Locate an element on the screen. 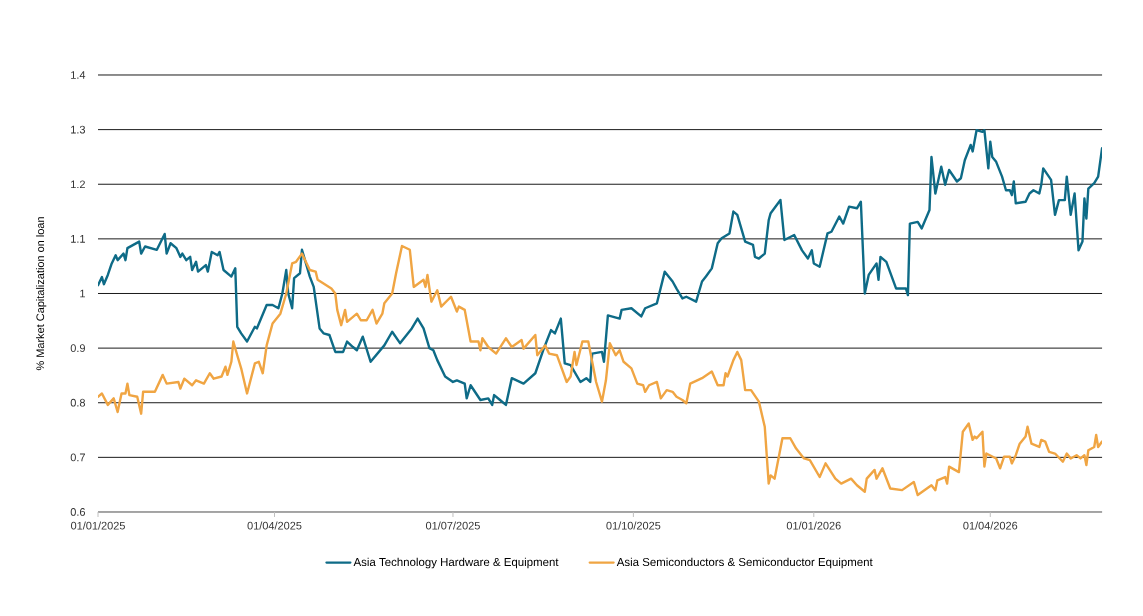 This screenshot has width=1143, height=616. y-tick-label: 1.2 is located at coordinates (78, 184).